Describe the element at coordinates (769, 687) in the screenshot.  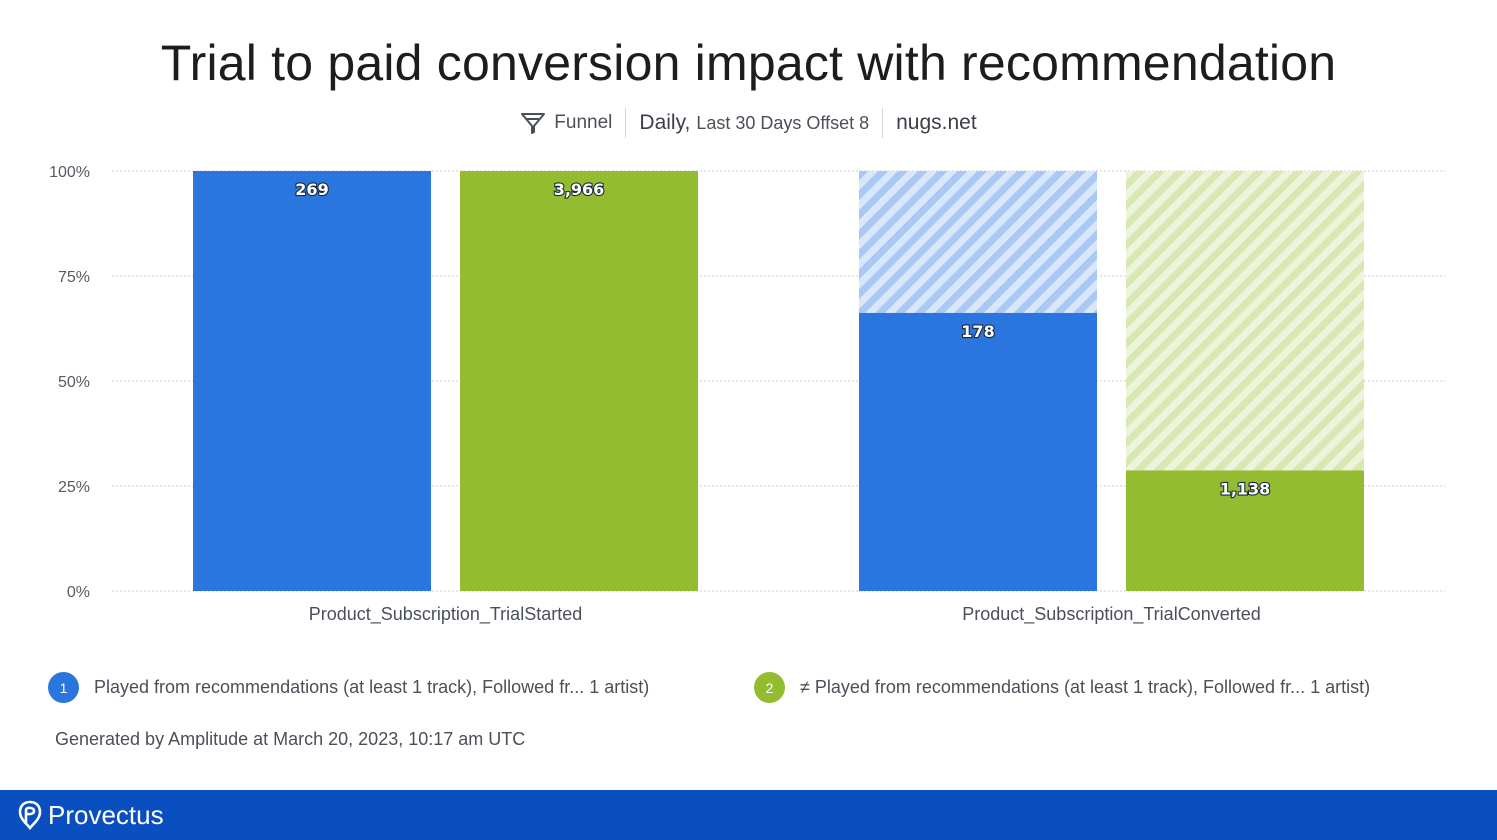
I see `legend-badge: 2` at that location.